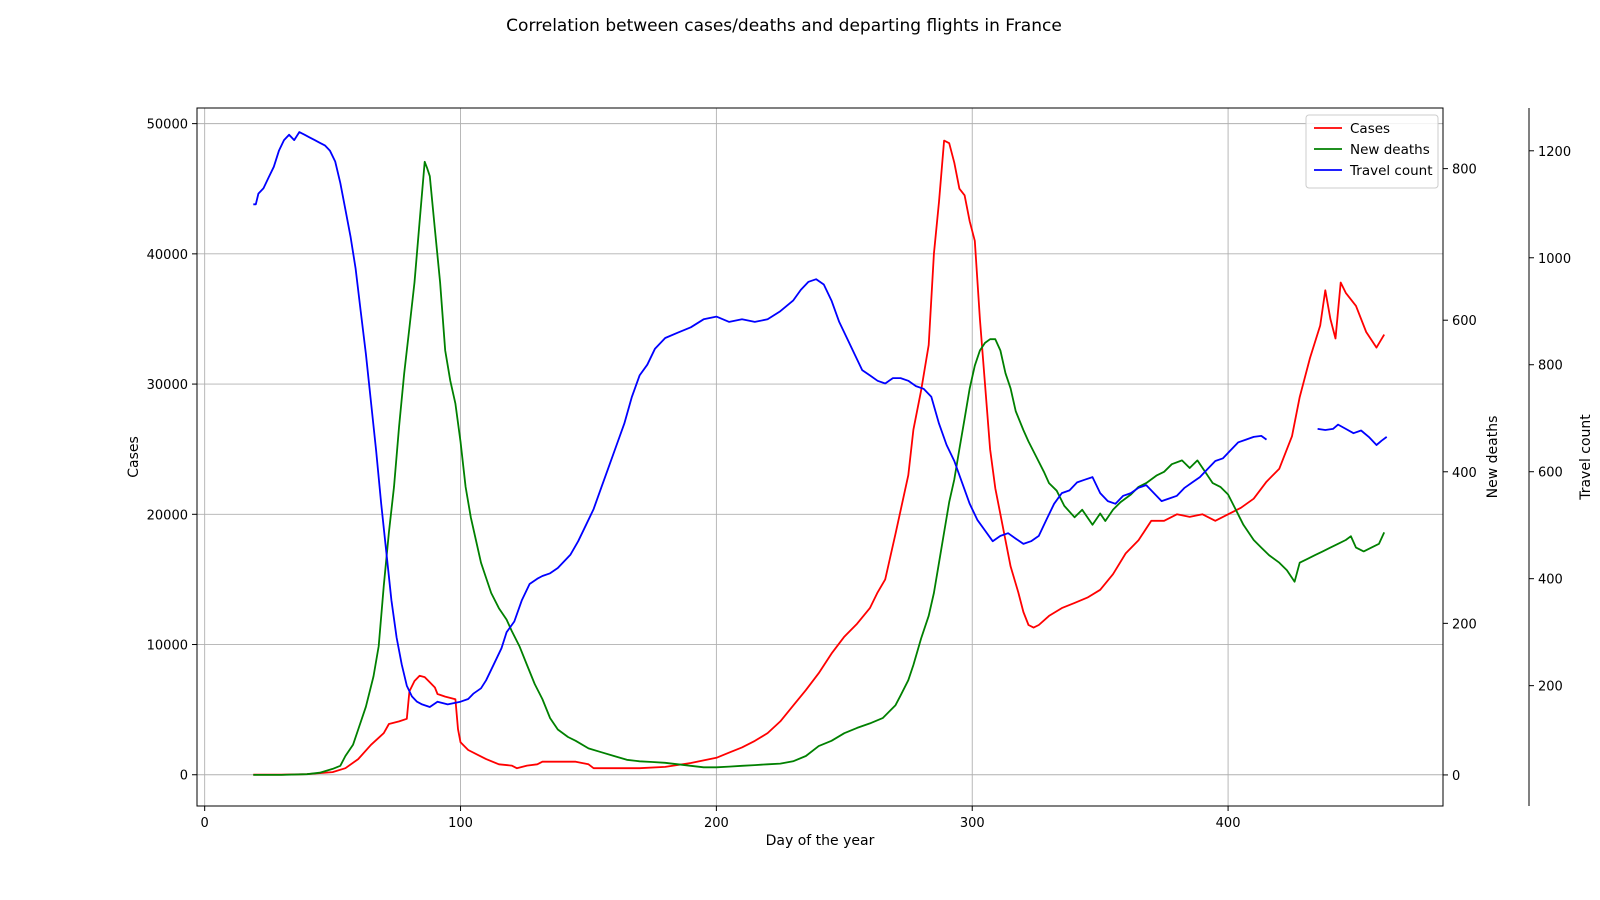  I want to click on x-tick-label: 200, so click(716, 823).